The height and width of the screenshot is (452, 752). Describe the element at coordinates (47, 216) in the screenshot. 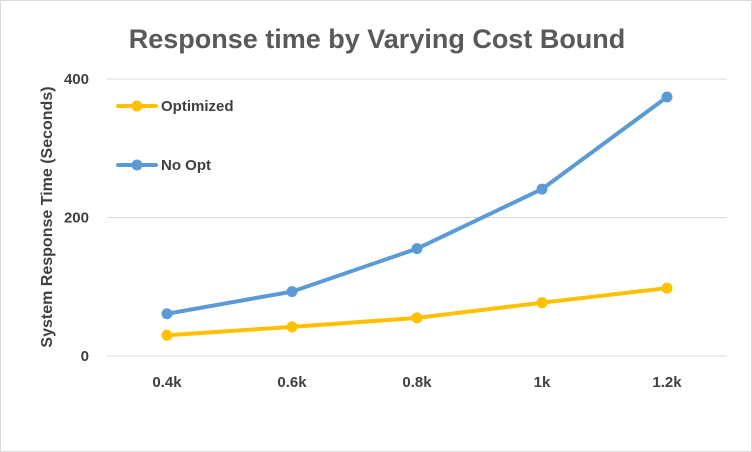

I see `y-axis-title: System Response Time (Seconds)` at that location.